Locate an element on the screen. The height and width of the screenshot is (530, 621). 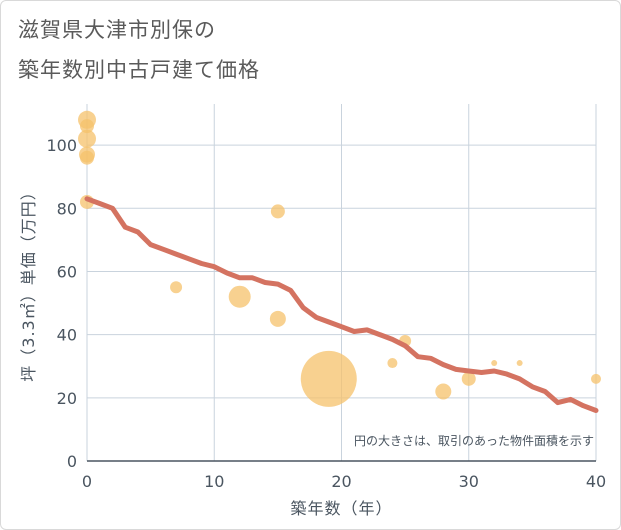
x-axis-title: 築年数（年） is located at coordinates (341, 508).